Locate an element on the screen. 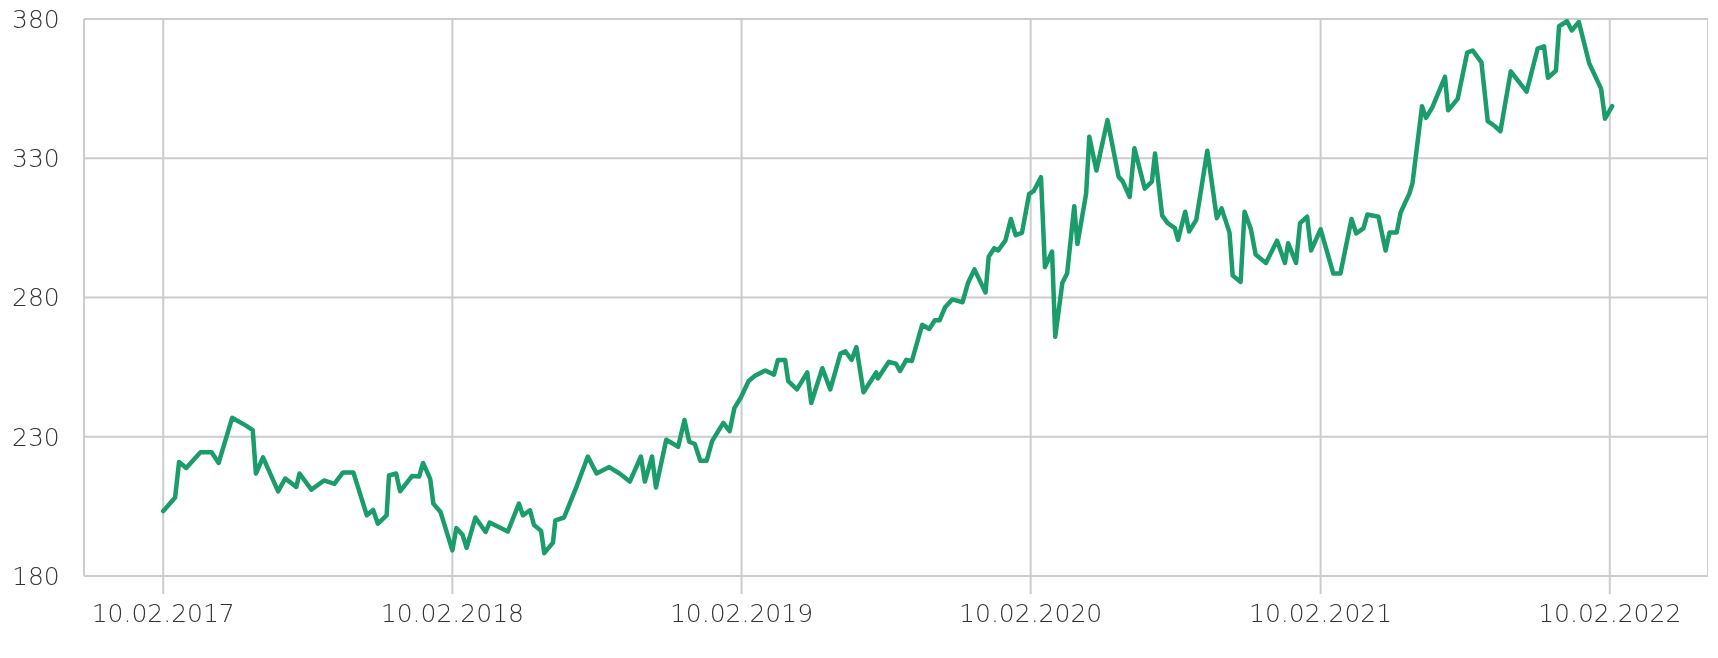  y-tick-label: 330 is located at coordinates (36, 159).